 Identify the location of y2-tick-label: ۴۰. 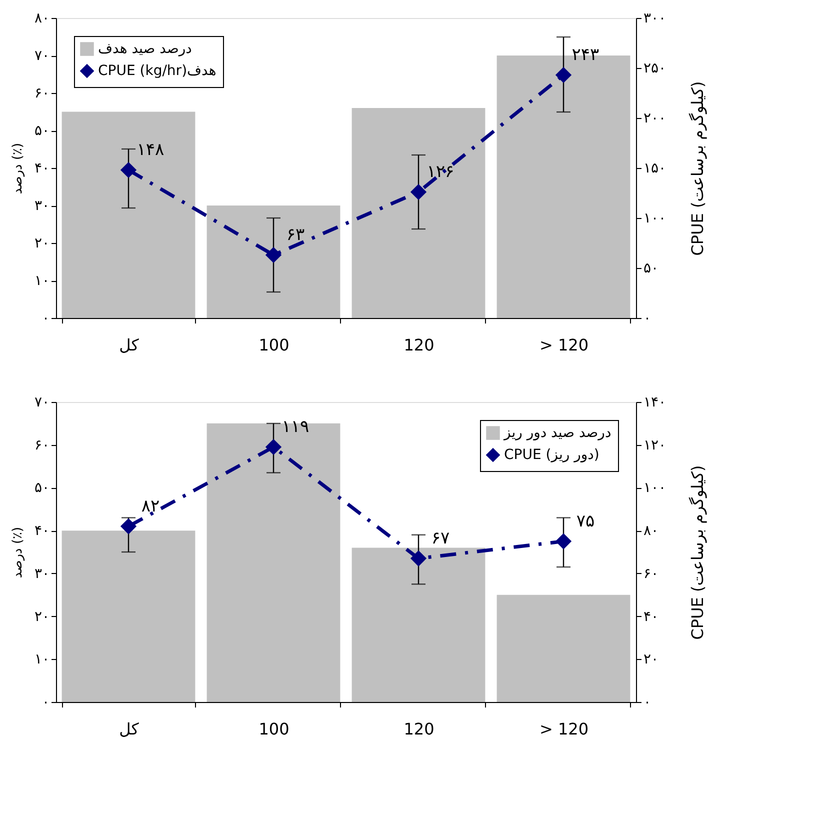
(651, 616).